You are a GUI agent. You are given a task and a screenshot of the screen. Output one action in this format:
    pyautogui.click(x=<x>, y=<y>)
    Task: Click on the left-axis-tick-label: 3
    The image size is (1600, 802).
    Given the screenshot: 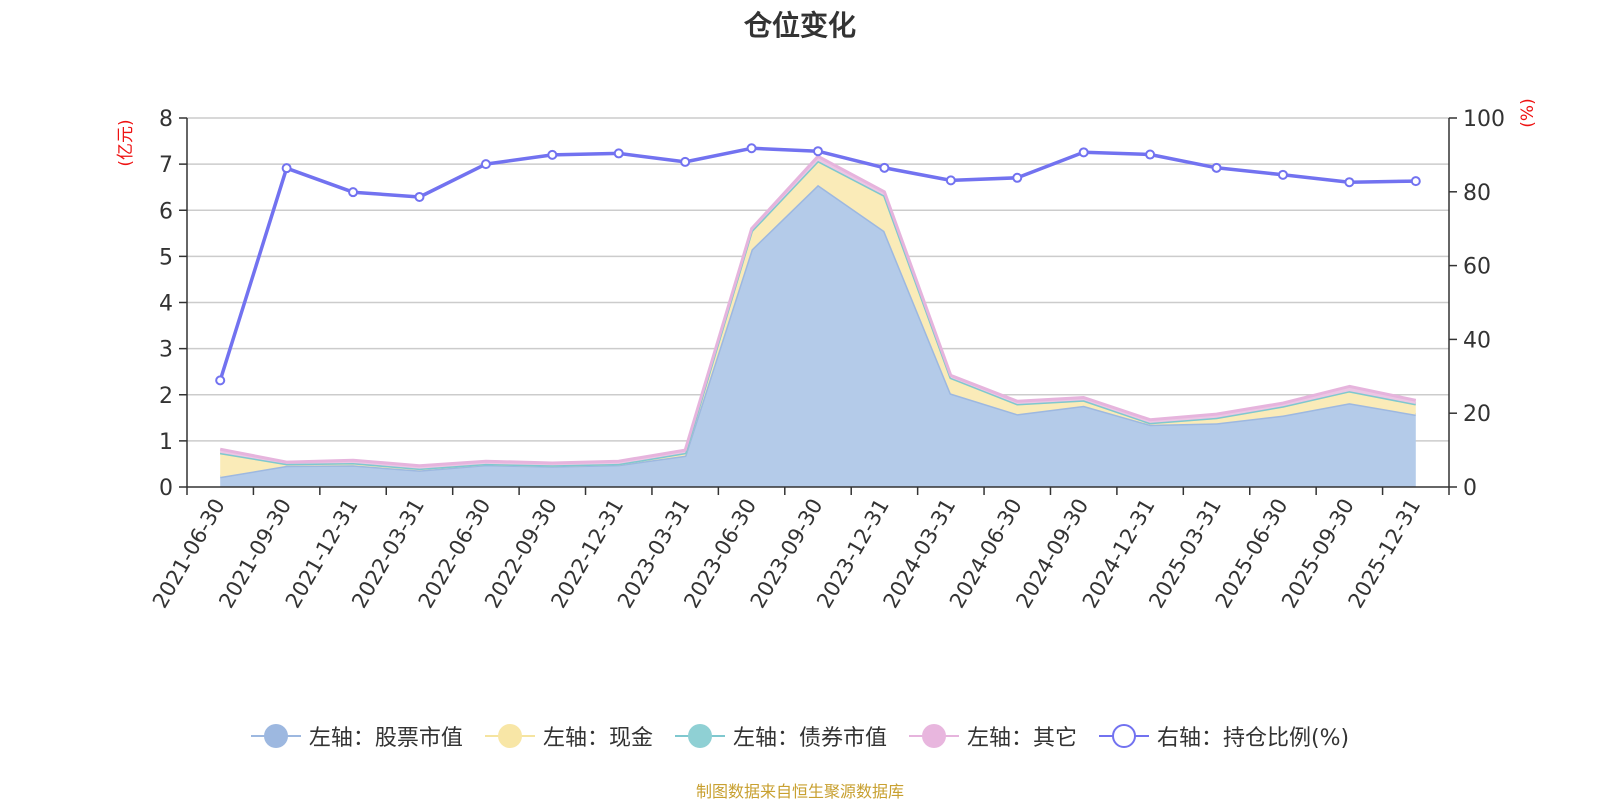 What is the action you would take?
    pyautogui.click(x=166, y=350)
    